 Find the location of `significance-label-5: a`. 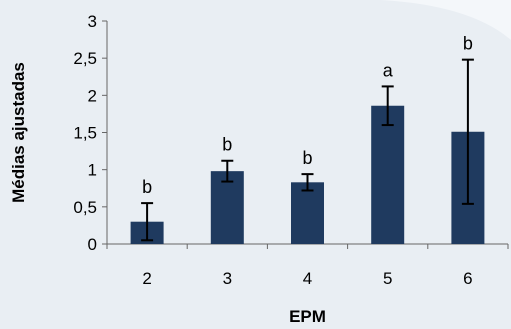

significance-label-5: a is located at coordinates (388, 70).